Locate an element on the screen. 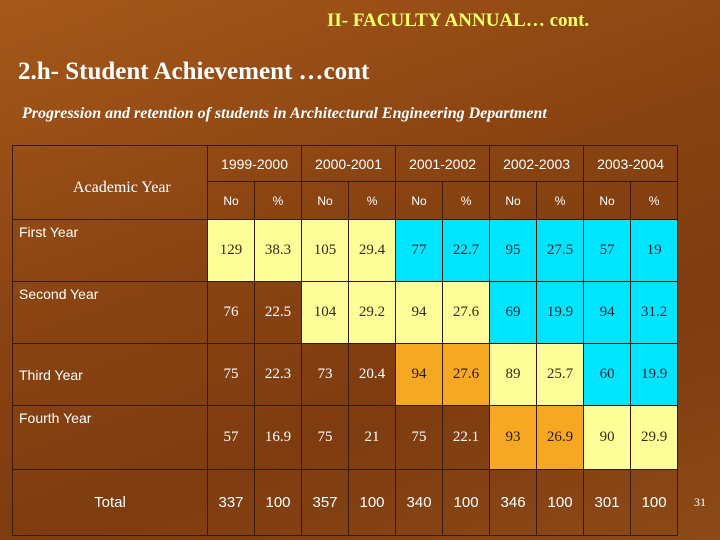 The image size is (720, 540). corner-header: Academic Year is located at coordinates (110, 182).